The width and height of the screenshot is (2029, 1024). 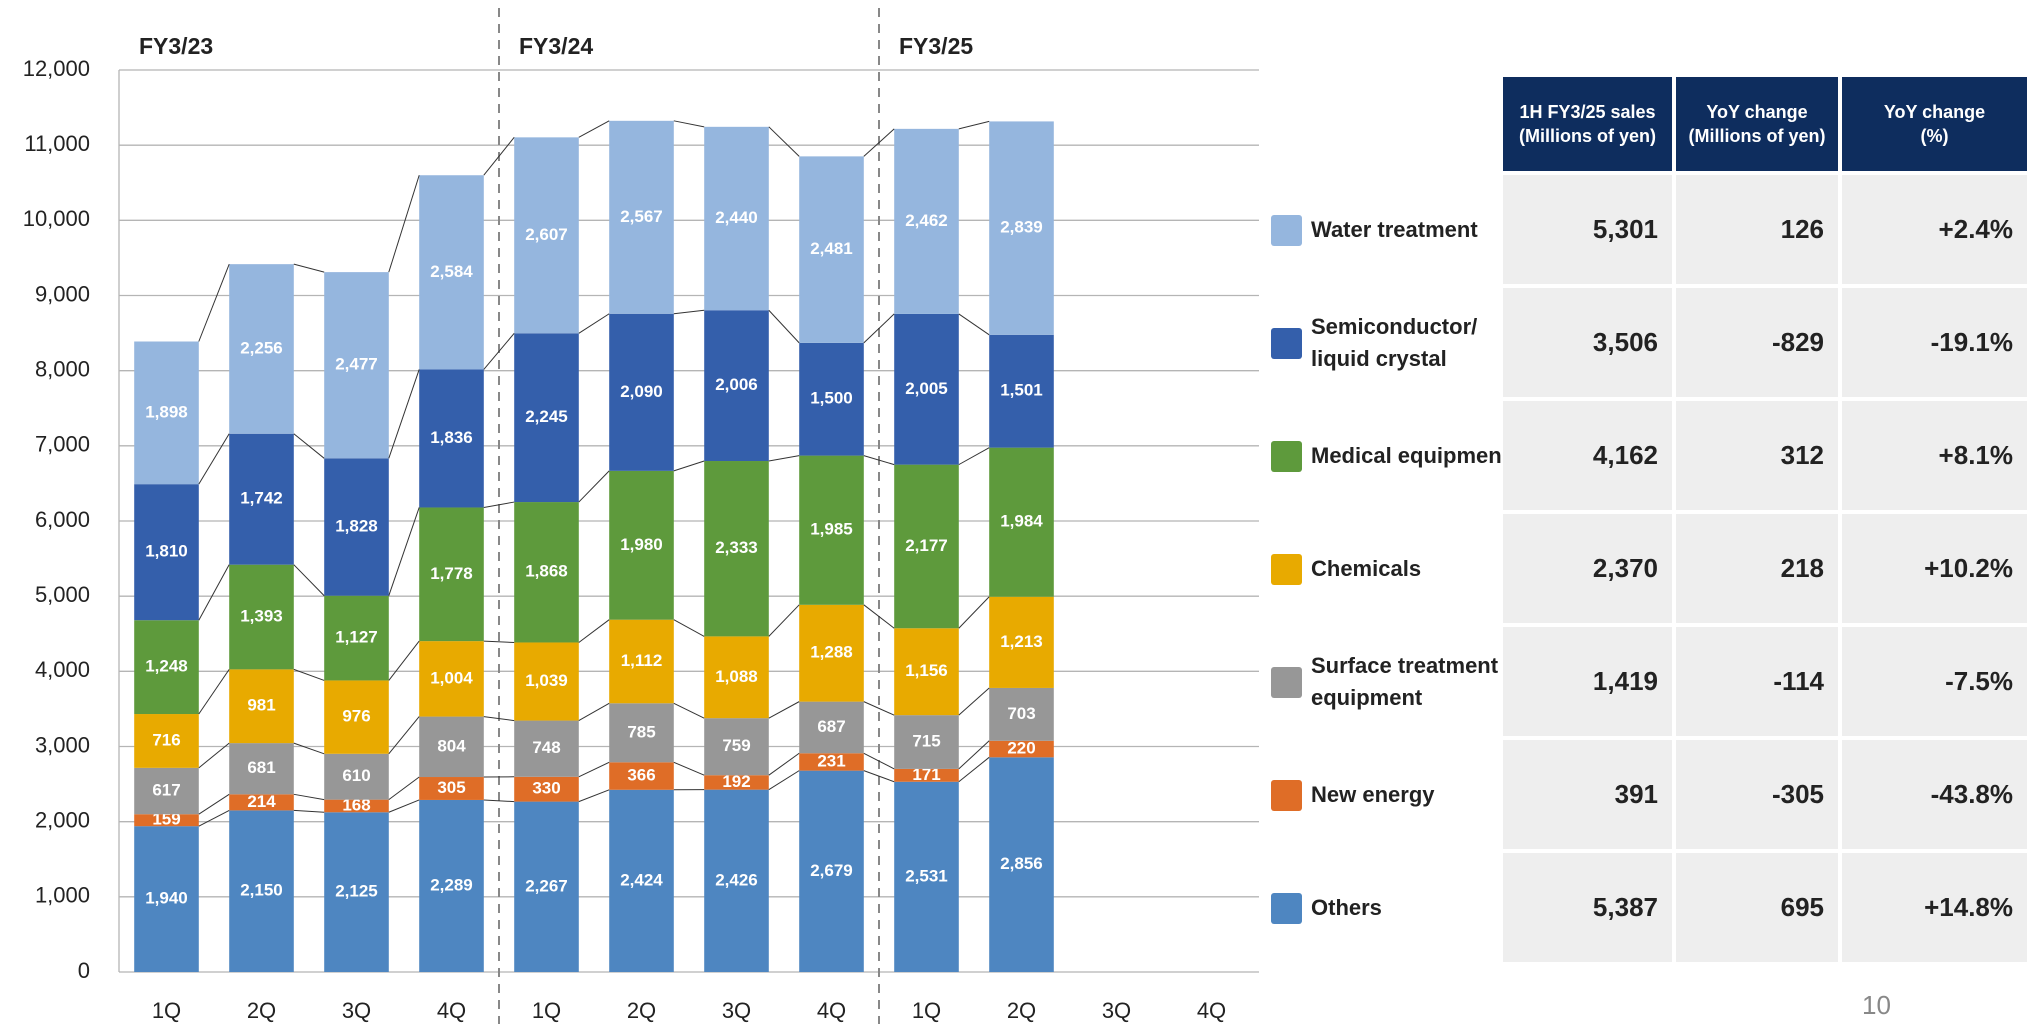 What do you see at coordinates (451, 573) in the screenshot?
I see `value-label: 1,778` at bounding box center [451, 573].